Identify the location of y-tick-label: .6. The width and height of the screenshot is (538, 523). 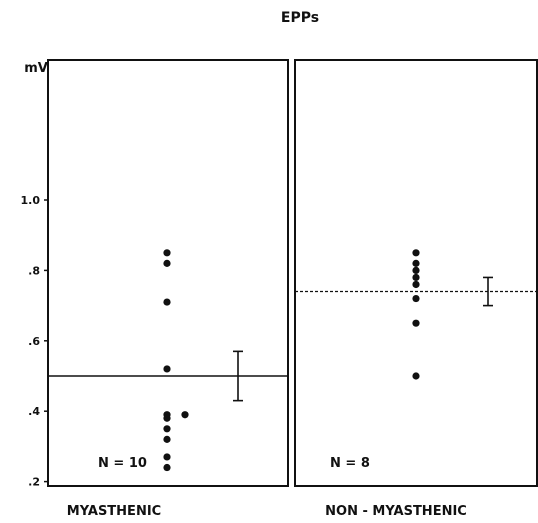
(34, 341).